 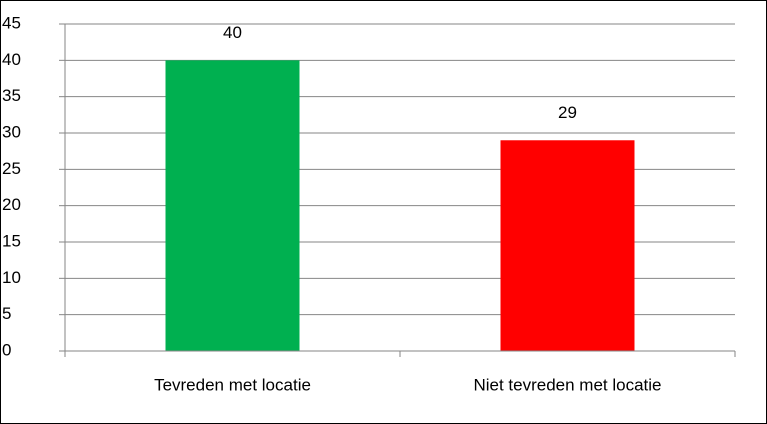 What do you see at coordinates (11, 240) in the screenshot?
I see `y-tick-label: 15` at bounding box center [11, 240].